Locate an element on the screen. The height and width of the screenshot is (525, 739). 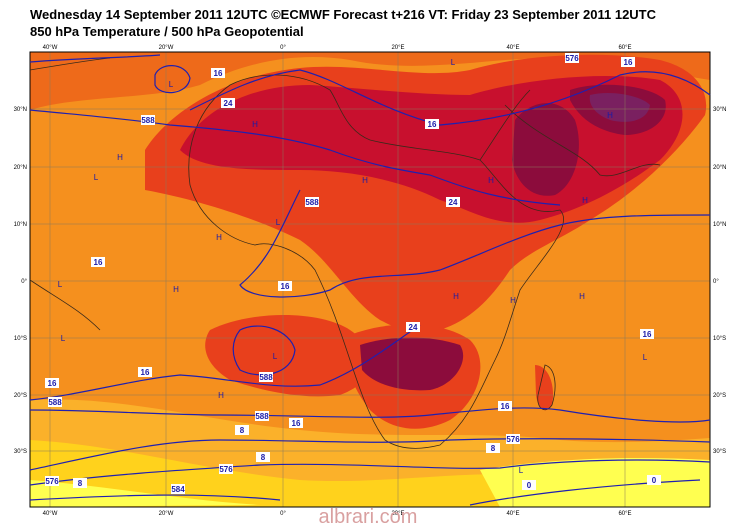
coastline is located at coordinates (570, 133).